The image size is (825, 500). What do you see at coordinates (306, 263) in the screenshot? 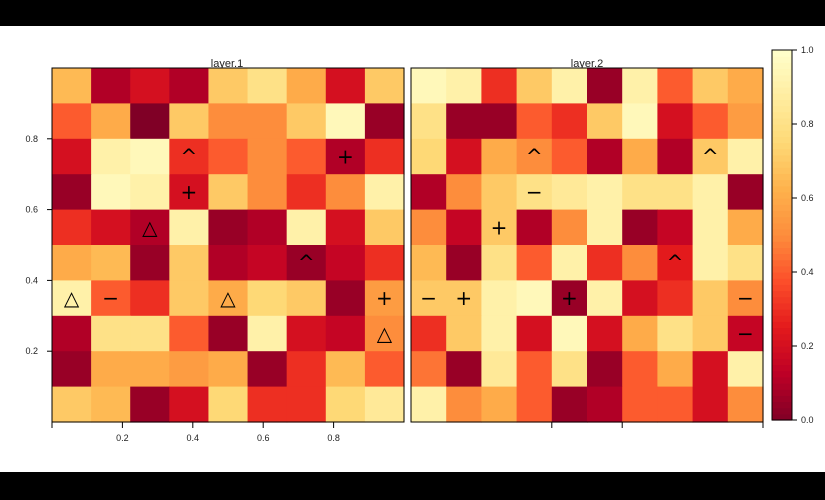
I see `cell-symbol: ^` at bounding box center [306, 263].